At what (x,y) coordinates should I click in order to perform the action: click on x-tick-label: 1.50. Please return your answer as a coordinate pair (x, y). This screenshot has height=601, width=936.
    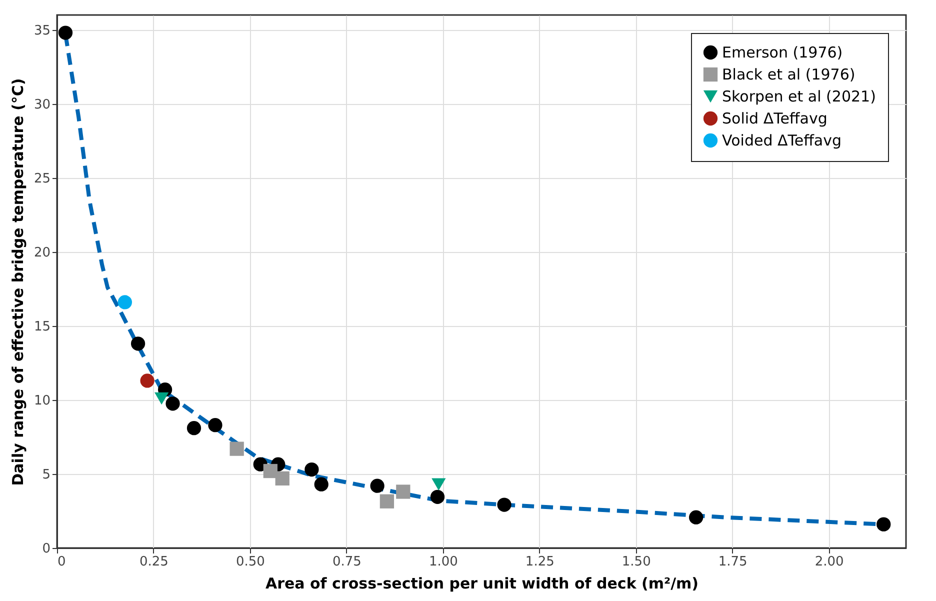
    Looking at the image, I should click on (636, 562).